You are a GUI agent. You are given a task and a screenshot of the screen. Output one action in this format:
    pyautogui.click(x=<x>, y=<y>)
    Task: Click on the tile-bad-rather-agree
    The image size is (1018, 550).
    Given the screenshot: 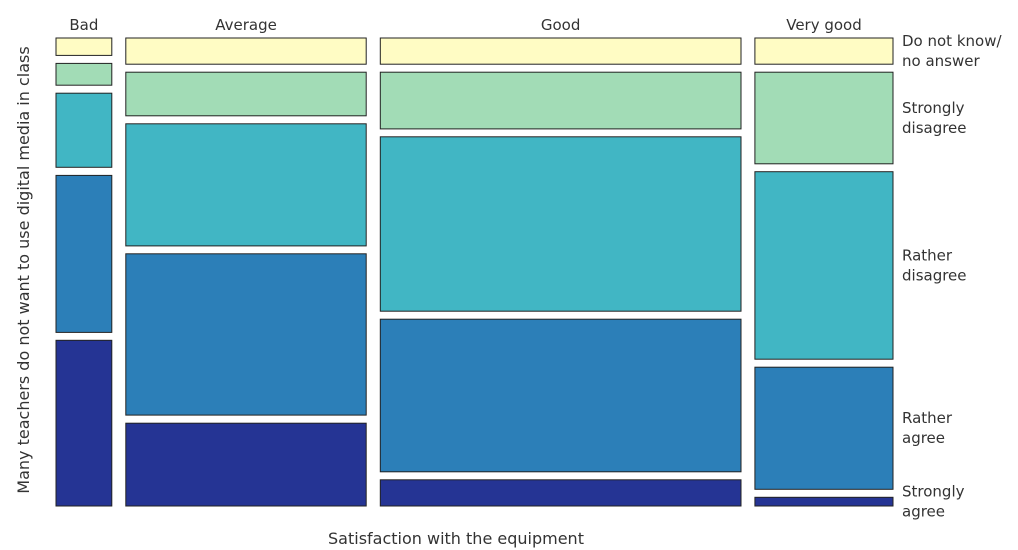 What is the action you would take?
    pyautogui.click(x=84, y=253)
    